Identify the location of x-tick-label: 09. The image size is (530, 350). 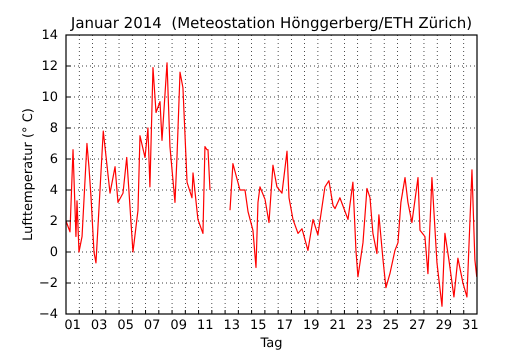
(178, 326).